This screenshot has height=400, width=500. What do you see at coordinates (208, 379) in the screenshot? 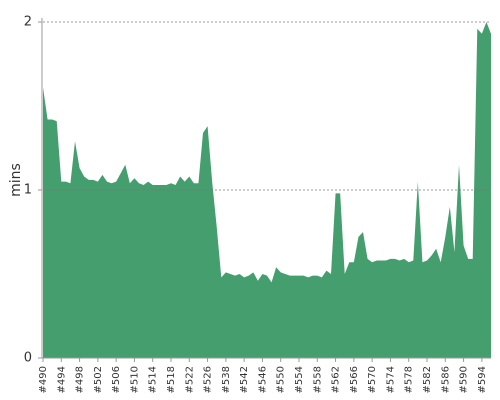
I see `x-tick-label: #526` at bounding box center [208, 379].